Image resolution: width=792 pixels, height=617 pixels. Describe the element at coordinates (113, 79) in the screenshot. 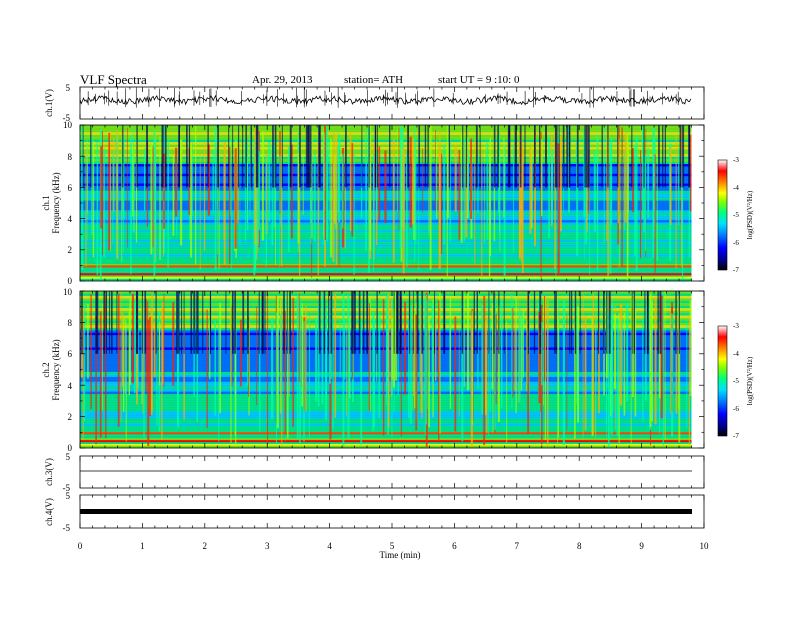

I see `figure-title: VLF Spectra` at that location.